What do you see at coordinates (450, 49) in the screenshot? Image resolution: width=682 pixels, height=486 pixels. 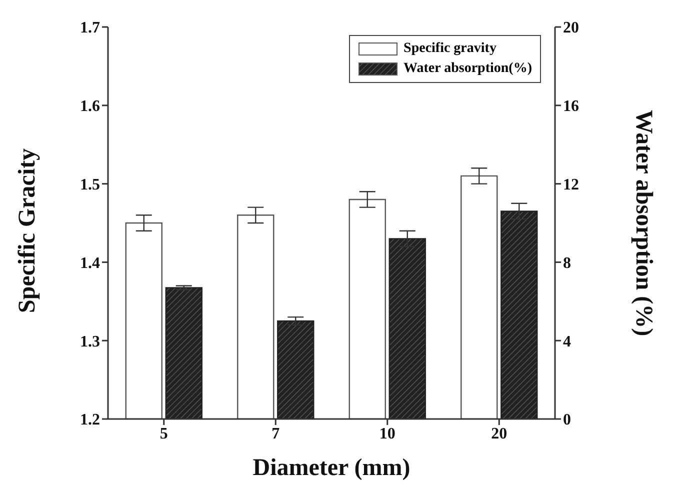 I see `legend-label: Specific gravity` at bounding box center [450, 49].